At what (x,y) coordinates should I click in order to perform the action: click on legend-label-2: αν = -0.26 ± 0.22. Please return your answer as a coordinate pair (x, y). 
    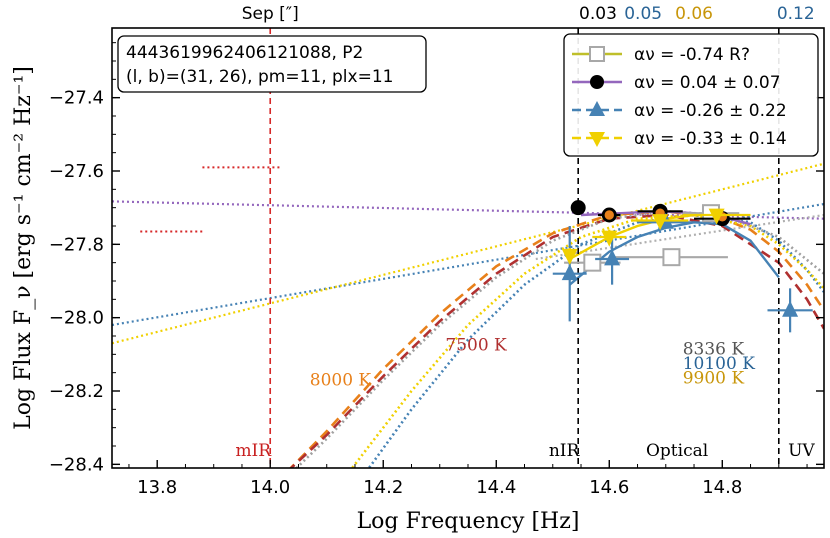
    Looking at the image, I should click on (710, 111).